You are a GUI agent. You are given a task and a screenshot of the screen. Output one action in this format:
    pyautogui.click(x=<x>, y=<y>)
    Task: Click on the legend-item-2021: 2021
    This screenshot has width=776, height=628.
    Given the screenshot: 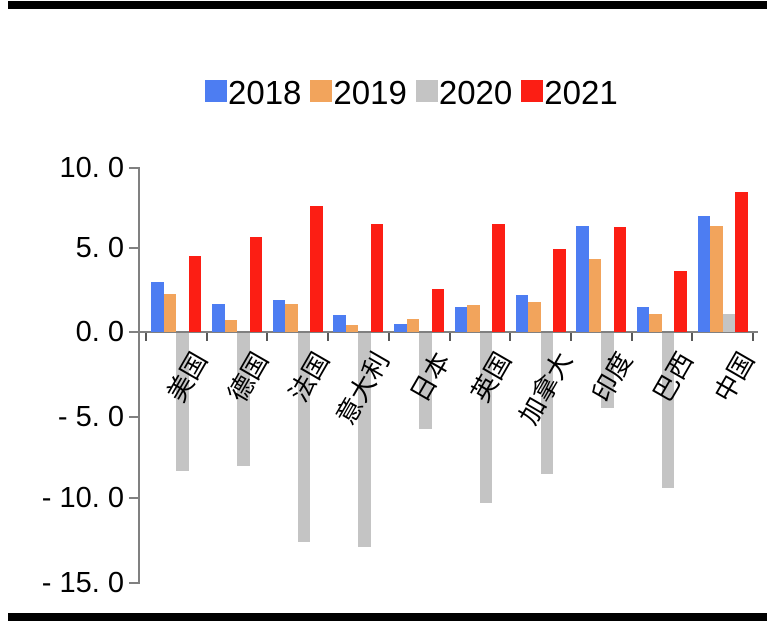 What is the action you would take?
    pyautogui.click(x=569, y=92)
    